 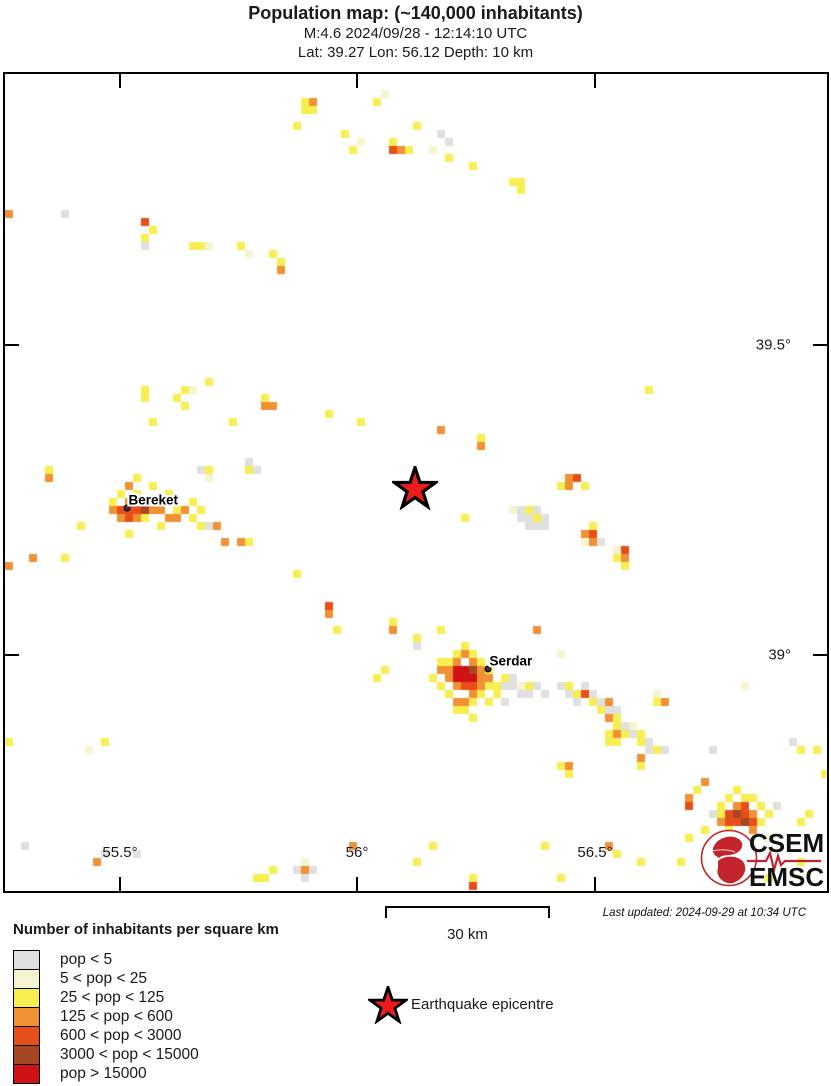 What do you see at coordinates (727, 847) in the screenshot?
I see `logo-europe-landmass` at bounding box center [727, 847].